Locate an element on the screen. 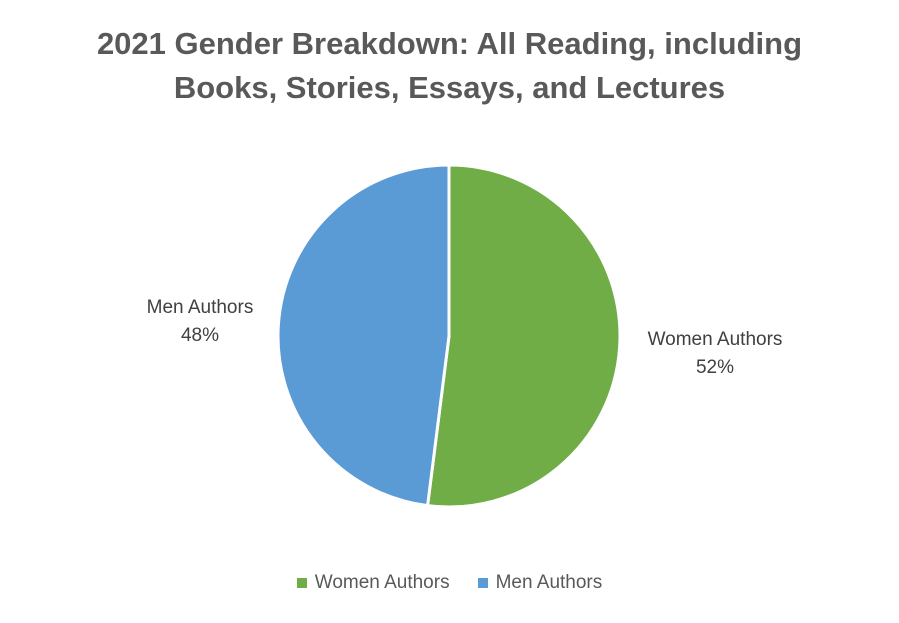 This screenshot has height=623, width=899. pie-slice-women-authors is located at coordinates (524, 336).